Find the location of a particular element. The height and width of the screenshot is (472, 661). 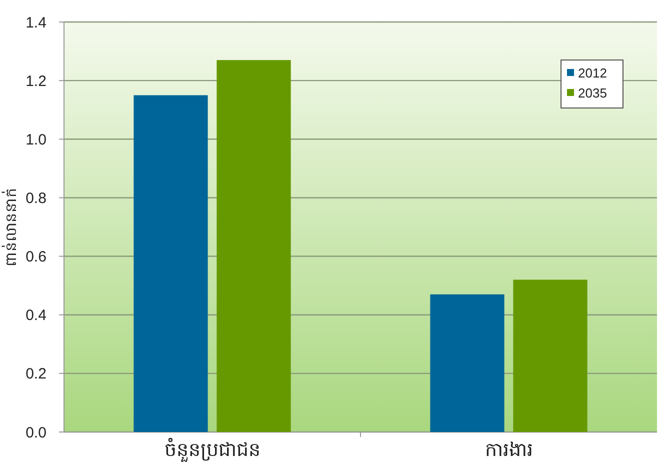

y-tick-label: 1.4 is located at coordinates (36, 23).